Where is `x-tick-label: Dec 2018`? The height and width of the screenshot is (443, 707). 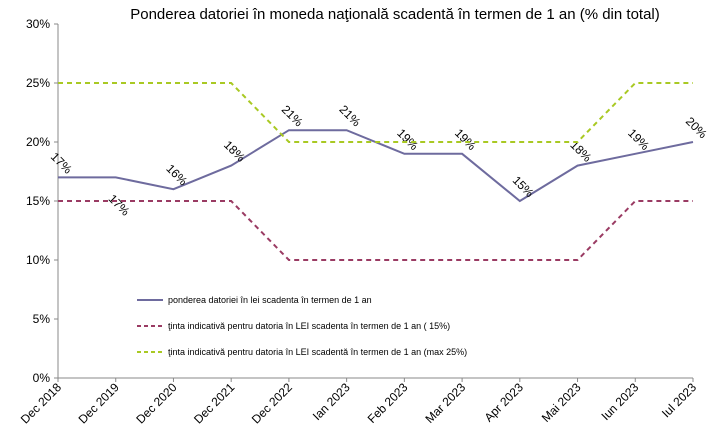
x-tick-label: Dec 2018 is located at coordinates (41, 403).